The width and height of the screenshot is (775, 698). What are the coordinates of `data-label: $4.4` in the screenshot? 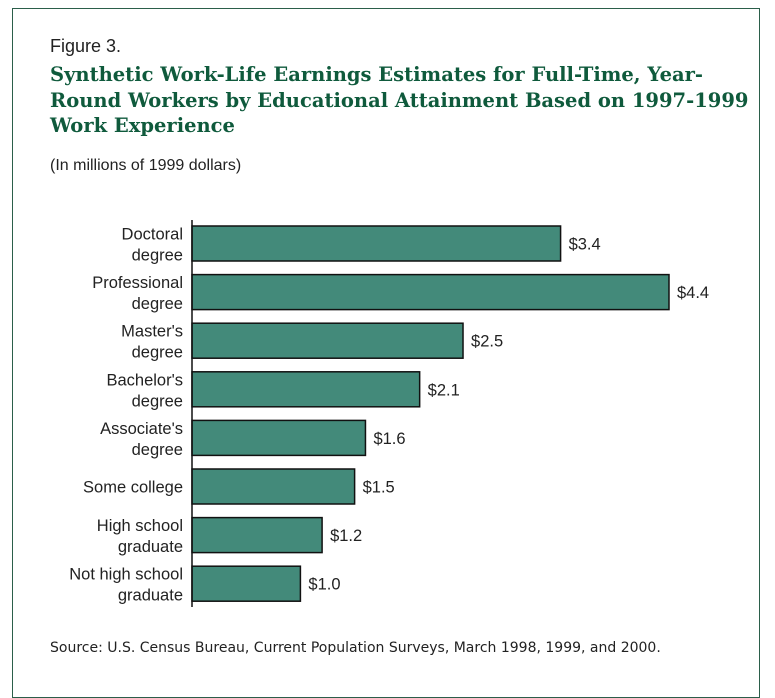 It's located at (693, 293).